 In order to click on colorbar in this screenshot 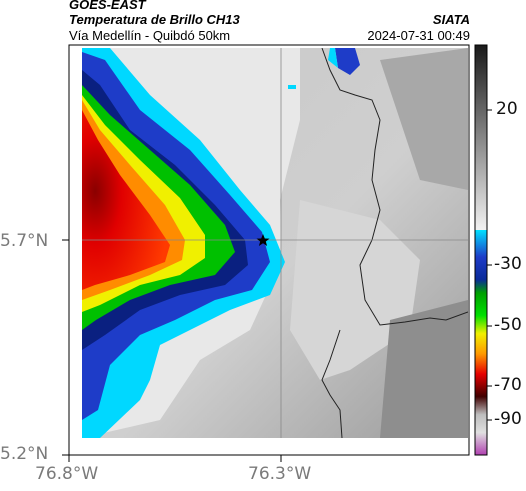, I will do `click(483, 250)`.